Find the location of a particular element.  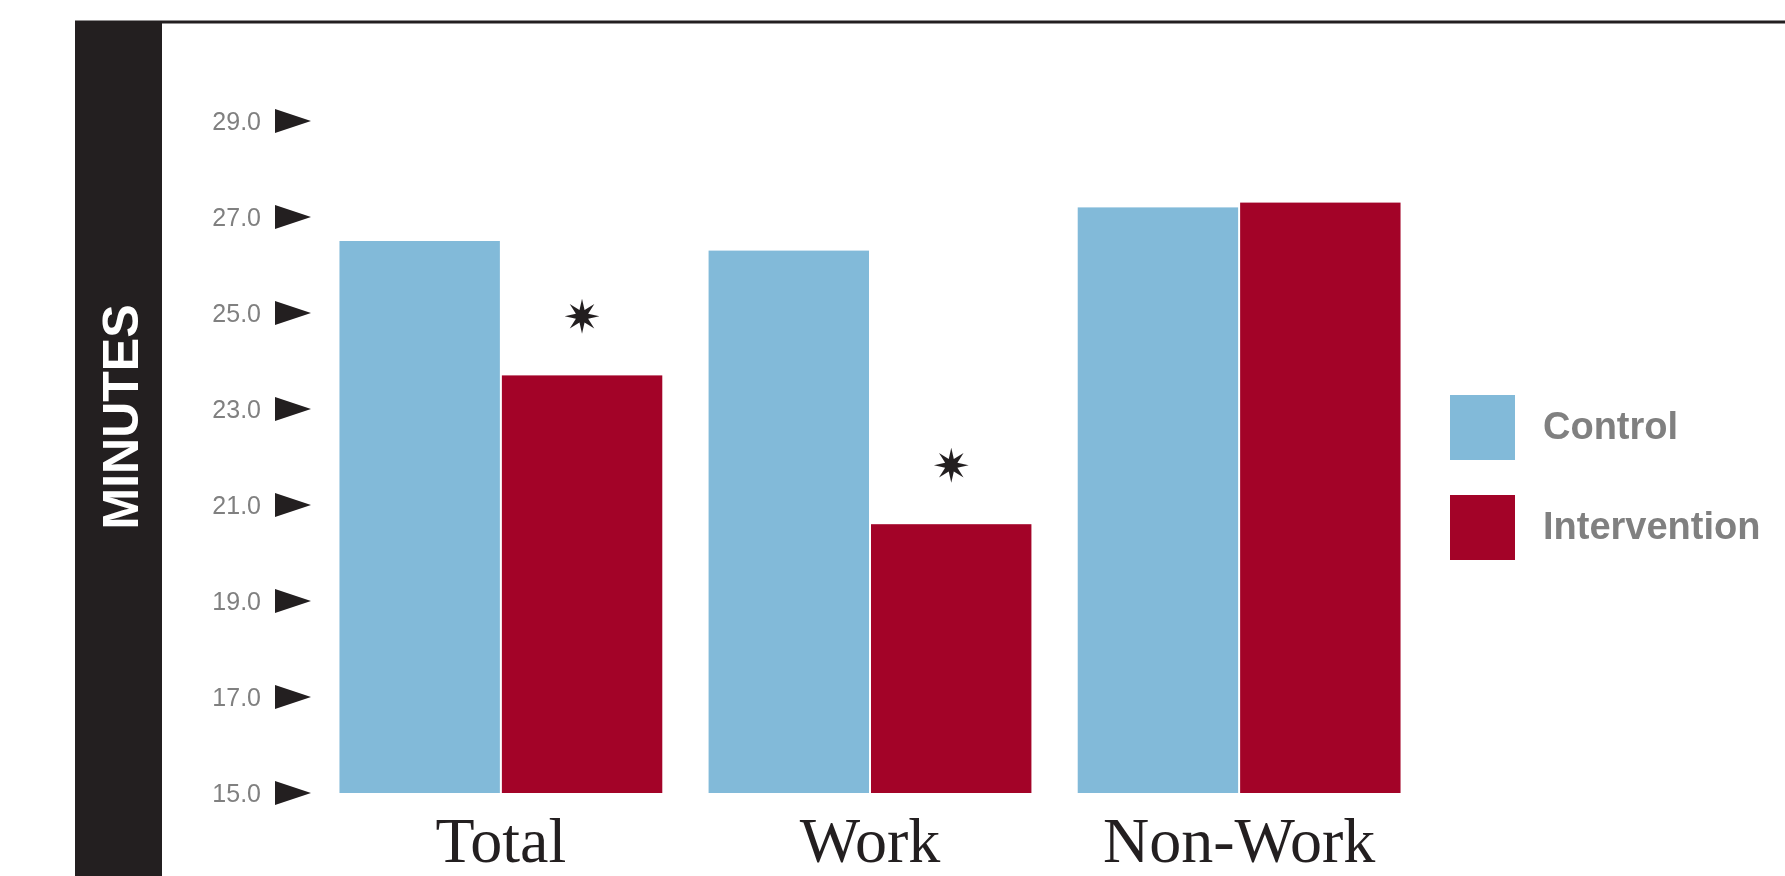

x-tick-label: Work is located at coordinates (870, 840).